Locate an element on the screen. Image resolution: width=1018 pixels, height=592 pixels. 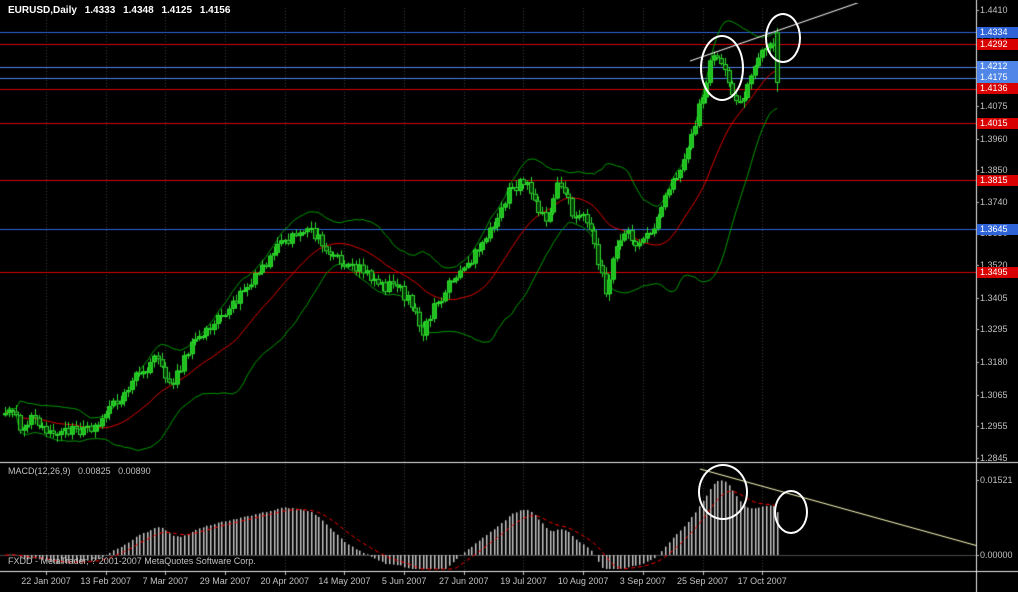
price-axis-tick: 1.3405 is located at coordinates (994, 297).